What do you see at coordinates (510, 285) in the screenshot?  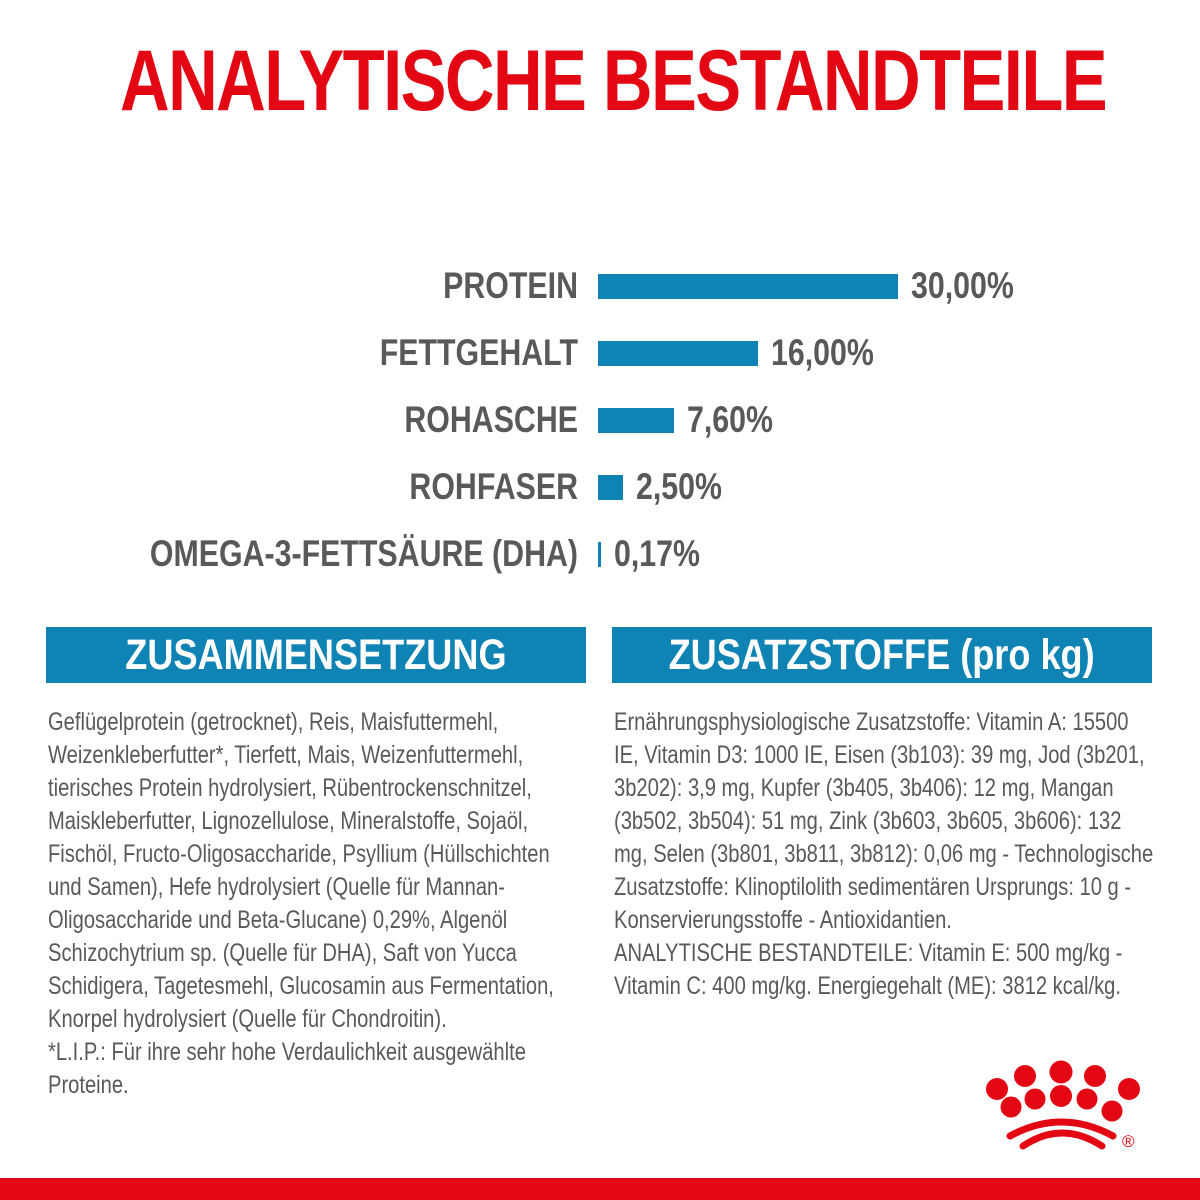 I see `chart-row-label: PROTEIN` at bounding box center [510, 285].